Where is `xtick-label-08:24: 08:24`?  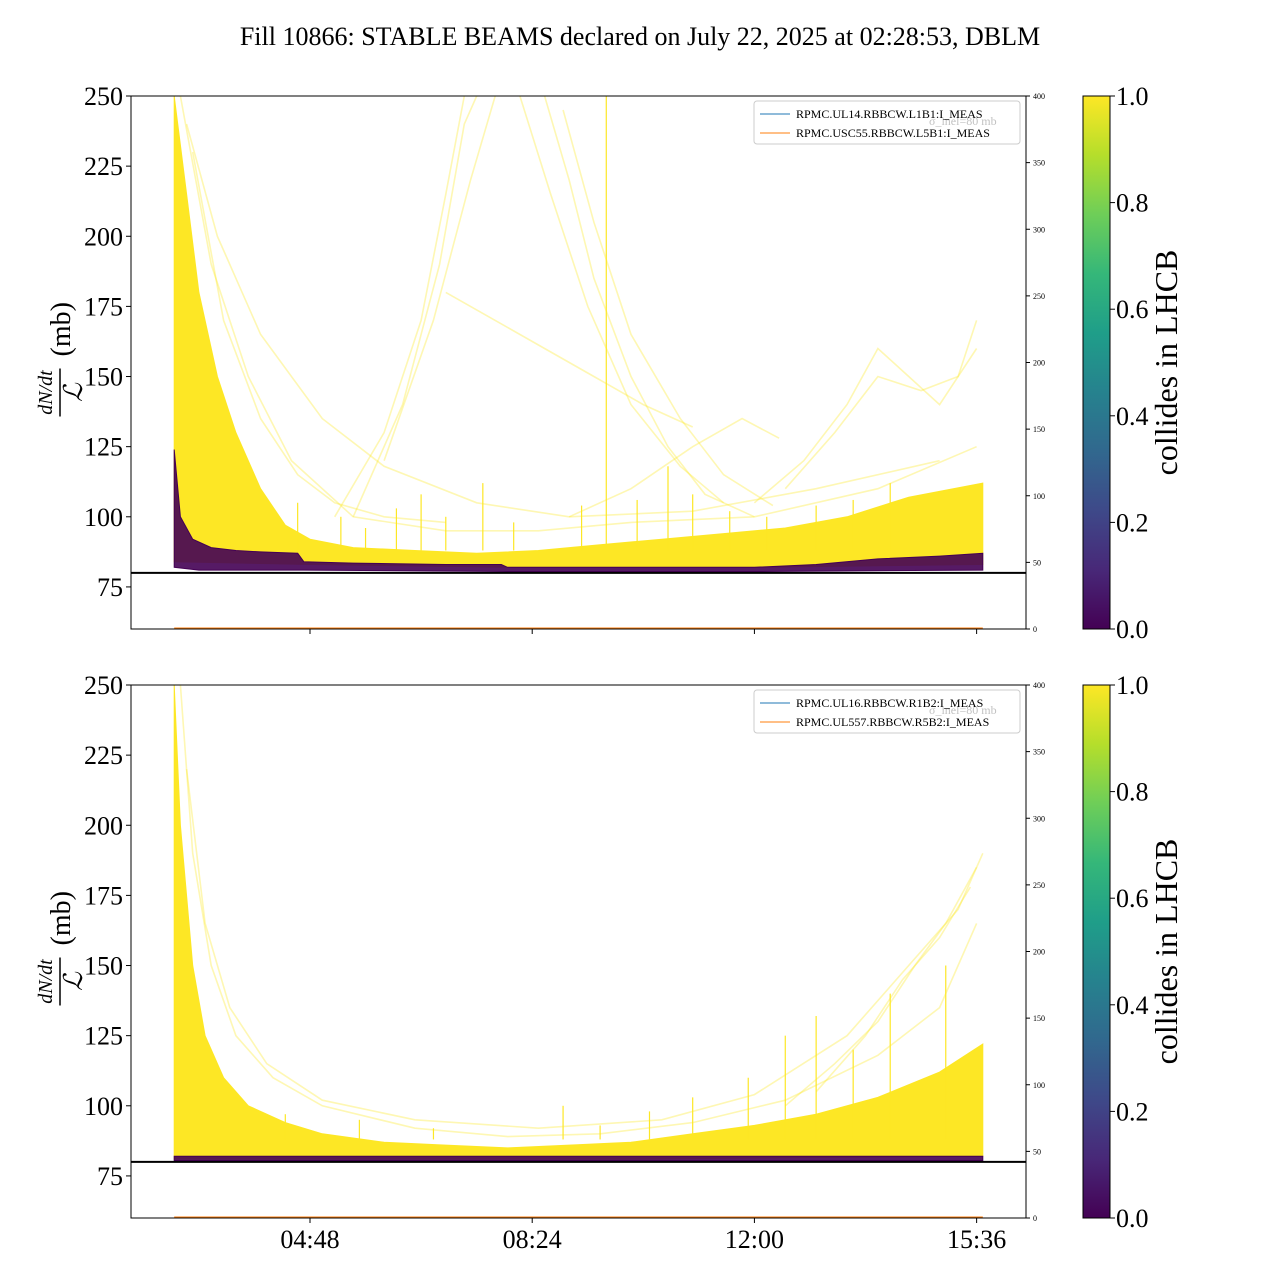
xtick-label-08:24: 08:24 is located at coordinates (532, 1239).